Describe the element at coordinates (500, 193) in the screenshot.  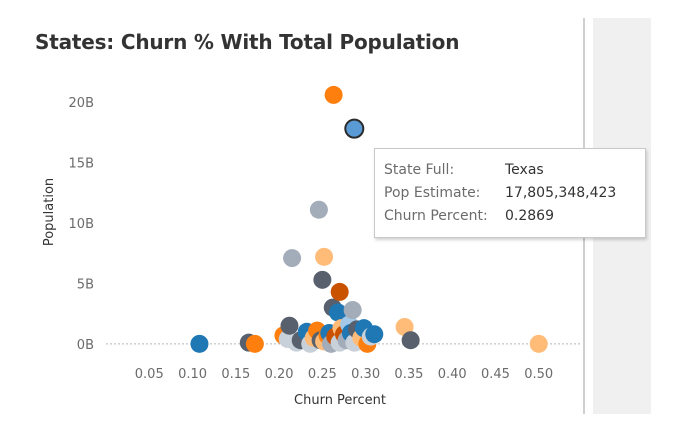
I see `tooltip-row-pop: Pop Estimate: 17,805,348,423` at that location.